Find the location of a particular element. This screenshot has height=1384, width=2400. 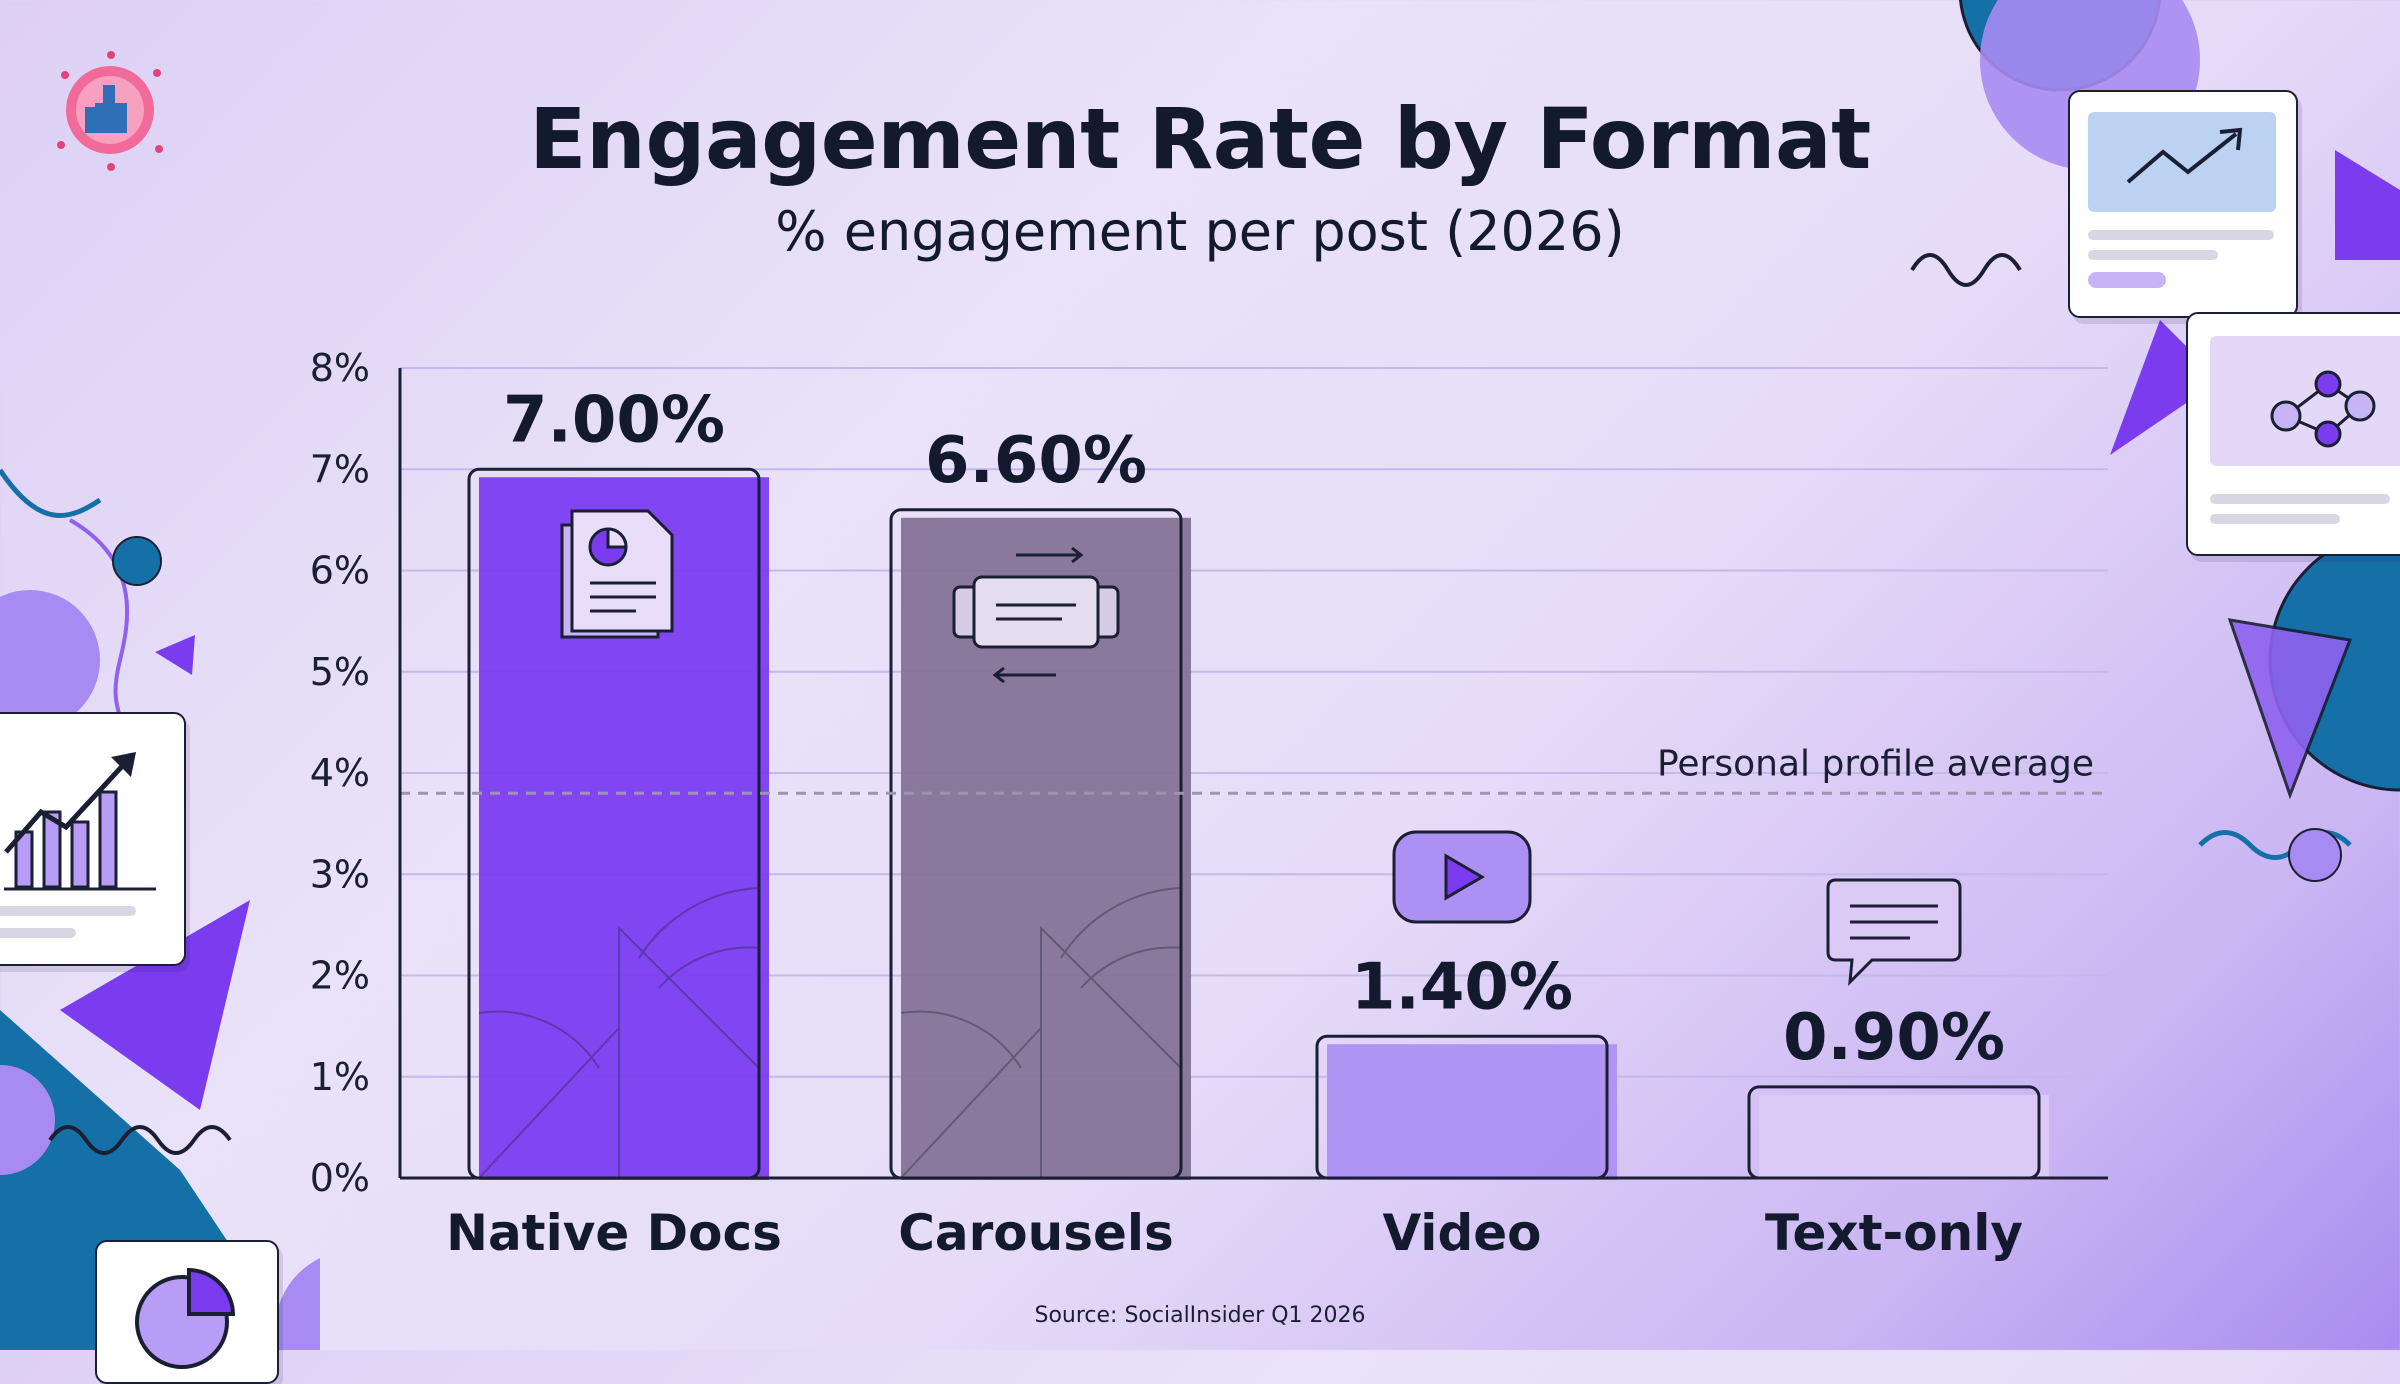

y-tick-label: 5% is located at coordinates (340, 672).